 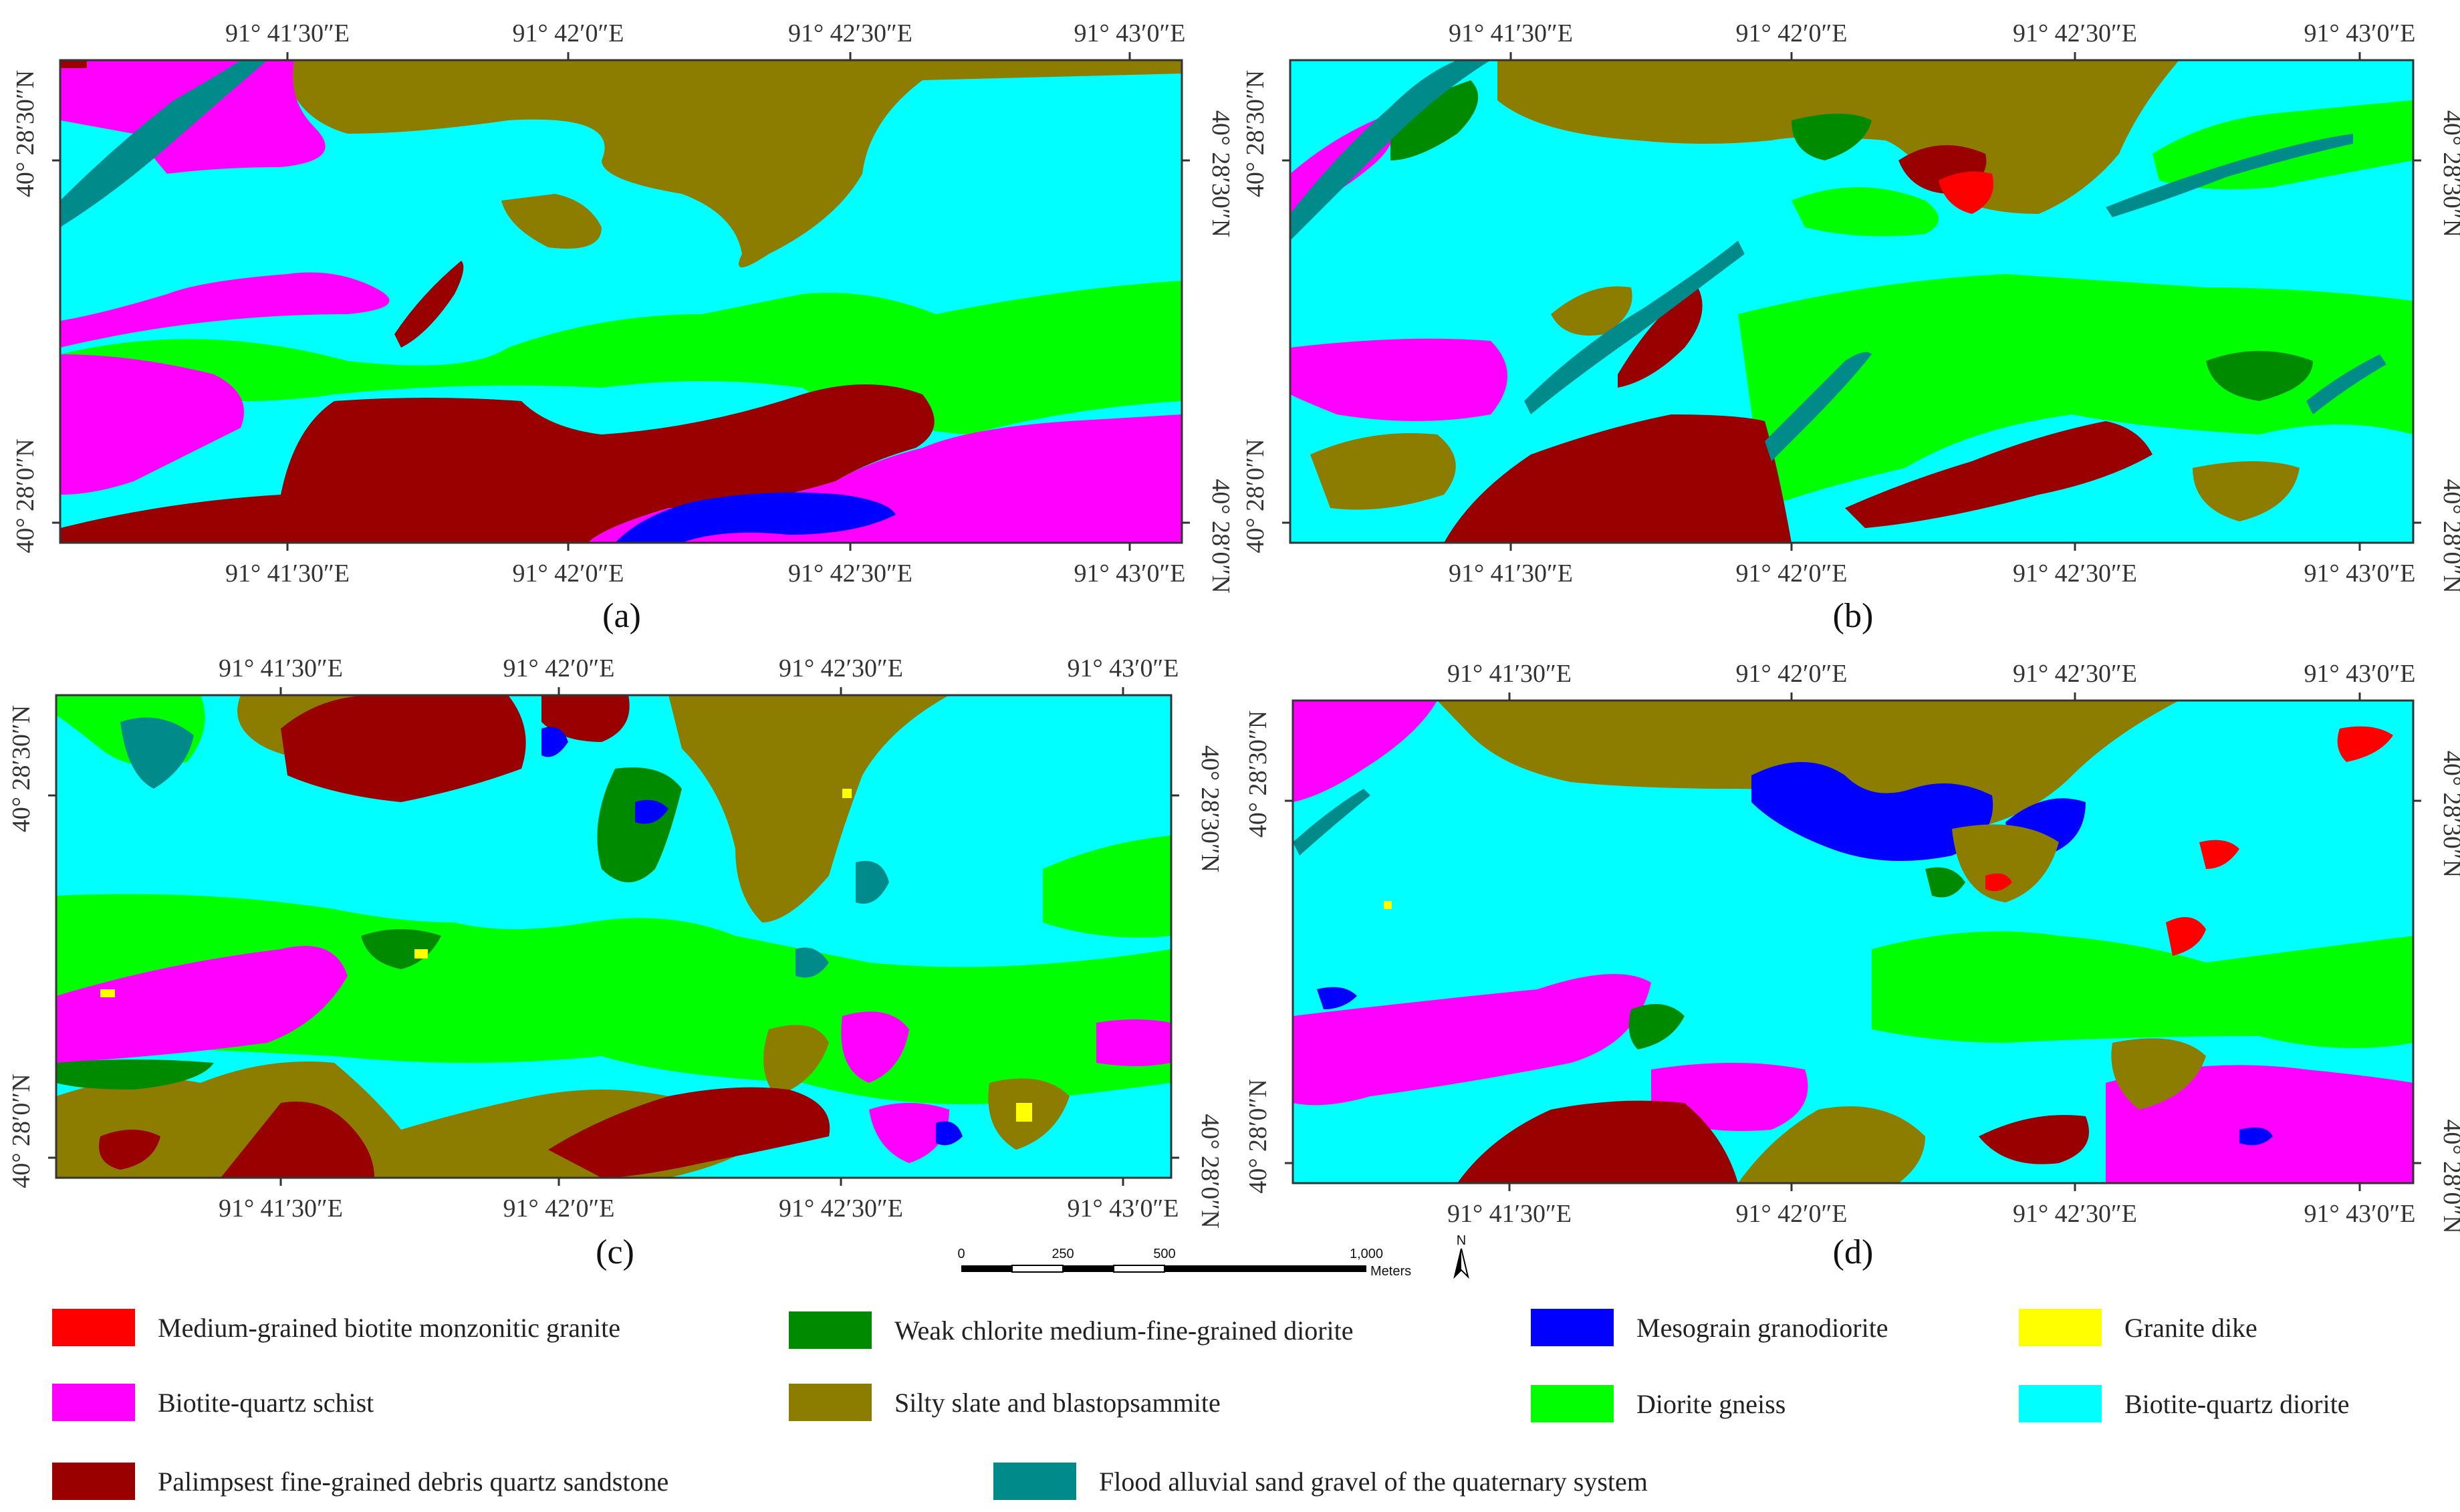 What do you see at coordinates (1791, 674) in the screenshot?
I see `lon-label-top-d: 91° 42′0″E` at bounding box center [1791, 674].